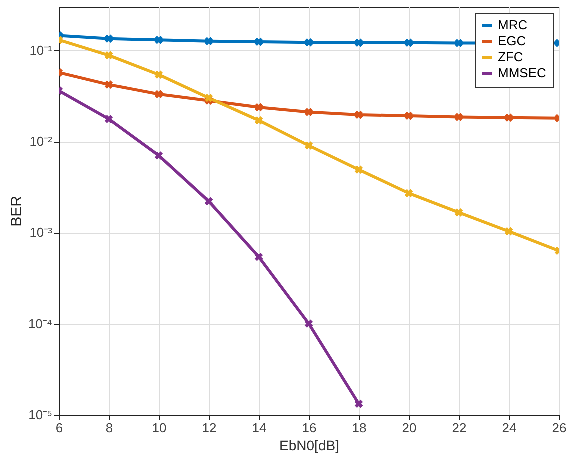 This screenshot has width=588, height=470. I want to click on x-tick-label: 16, so click(309, 428).